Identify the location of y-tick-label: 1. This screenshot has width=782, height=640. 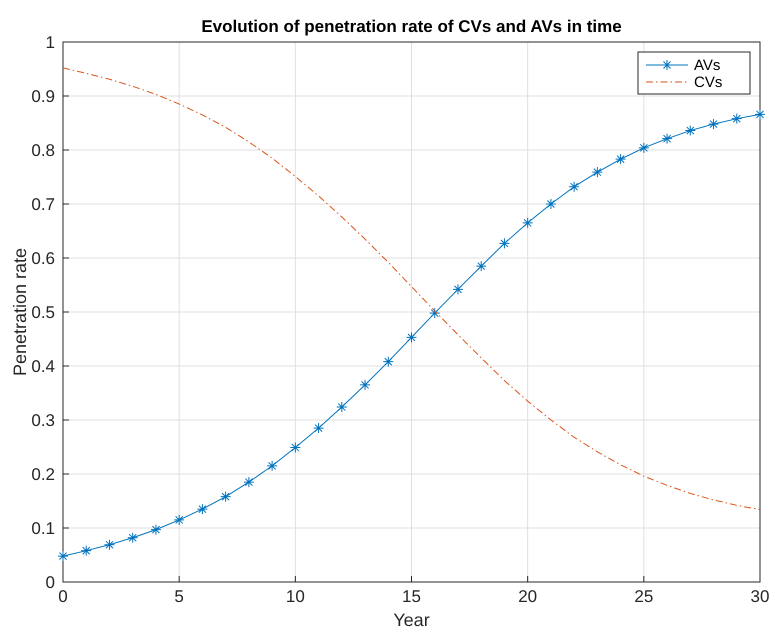
(50, 42).